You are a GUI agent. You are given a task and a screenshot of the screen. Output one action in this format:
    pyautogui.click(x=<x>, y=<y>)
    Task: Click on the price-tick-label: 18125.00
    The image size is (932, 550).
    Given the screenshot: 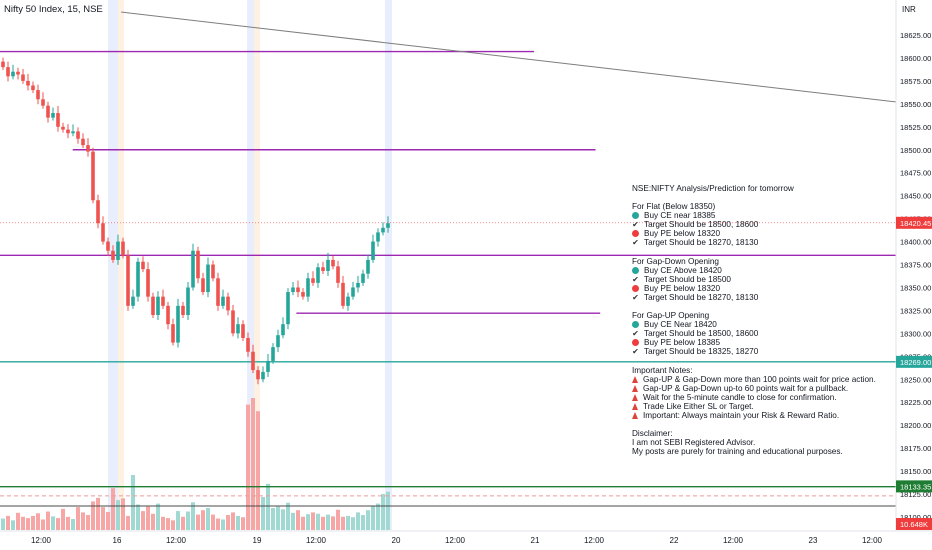 What is the action you would take?
    pyautogui.click(x=915, y=494)
    